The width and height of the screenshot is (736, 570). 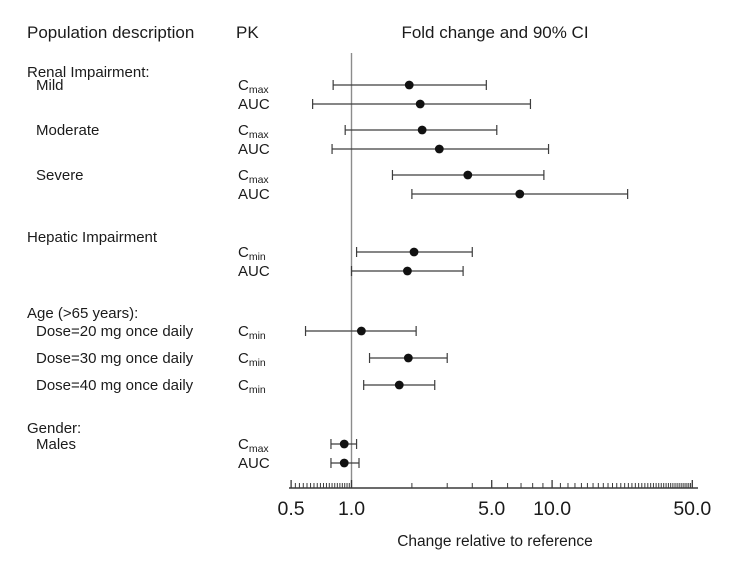 I want to click on x-axis-title: Change relative to reference, so click(x=495, y=541).